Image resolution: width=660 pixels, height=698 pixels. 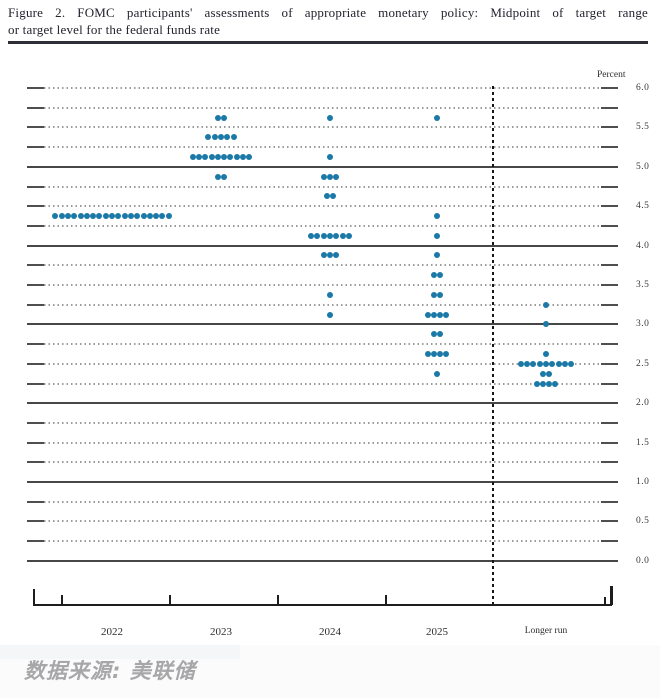 What do you see at coordinates (643, 482) in the screenshot?
I see `y-axis-label: 1.0` at bounding box center [643, 482].